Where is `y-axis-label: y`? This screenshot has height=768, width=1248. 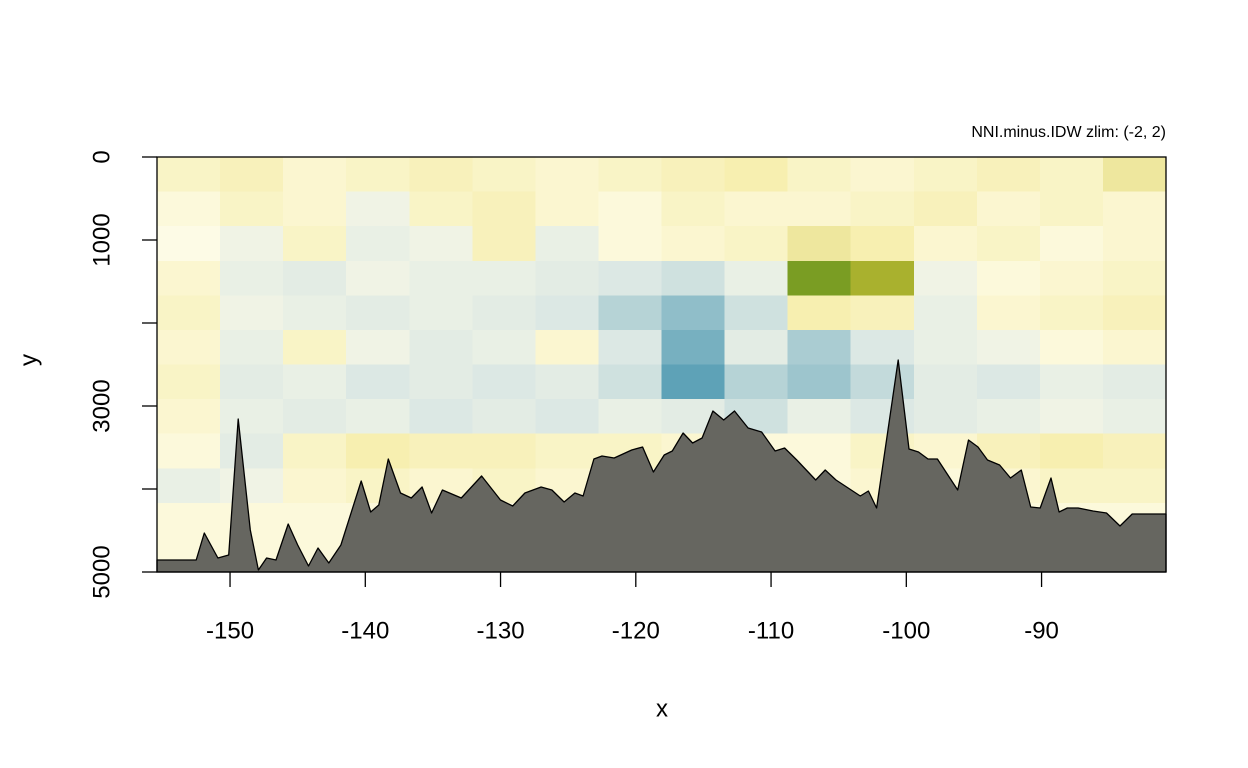
y-axis-label: y is located at coordinates (28, 360).